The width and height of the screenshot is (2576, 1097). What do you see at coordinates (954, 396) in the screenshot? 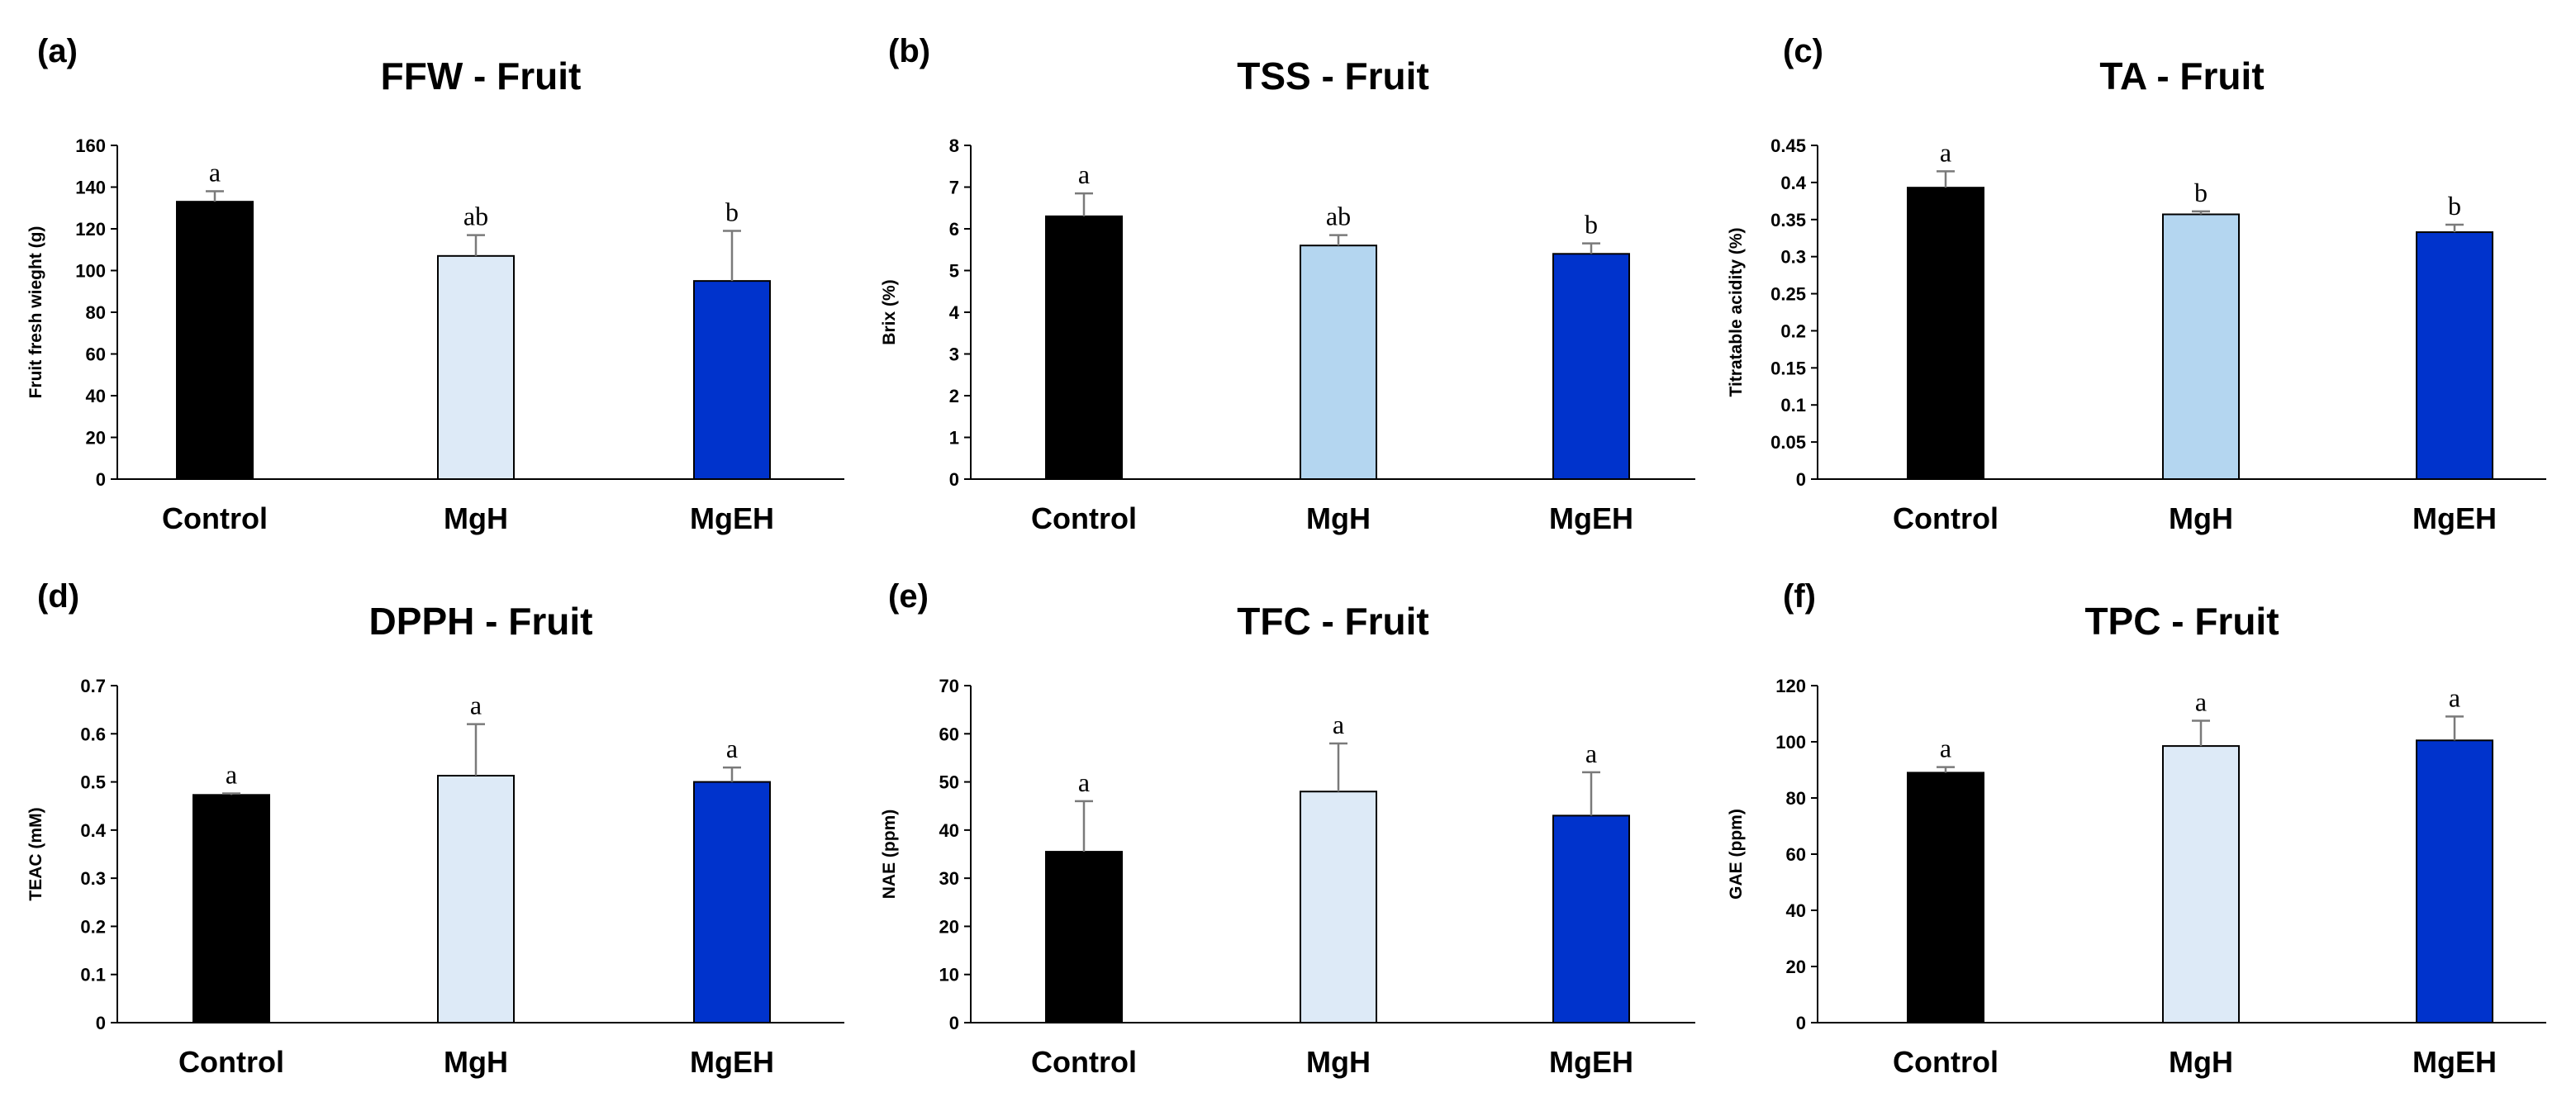
I see `y-tick-label: 2` at bounding box center [954, 396].